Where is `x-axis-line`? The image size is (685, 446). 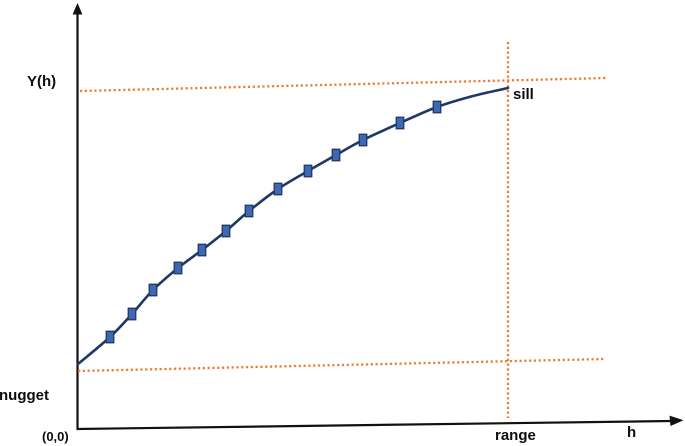 x-axis-line is located at coordinates (374, 425).